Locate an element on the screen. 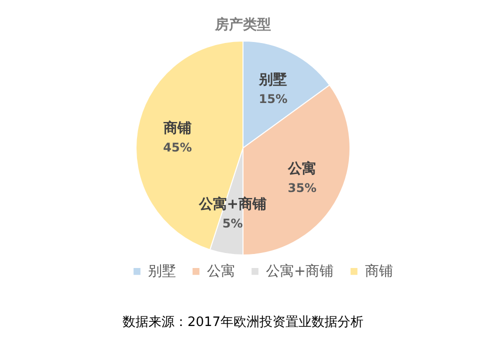  slice-label: 公寓+商铺 is located at coordinates (232, 204).